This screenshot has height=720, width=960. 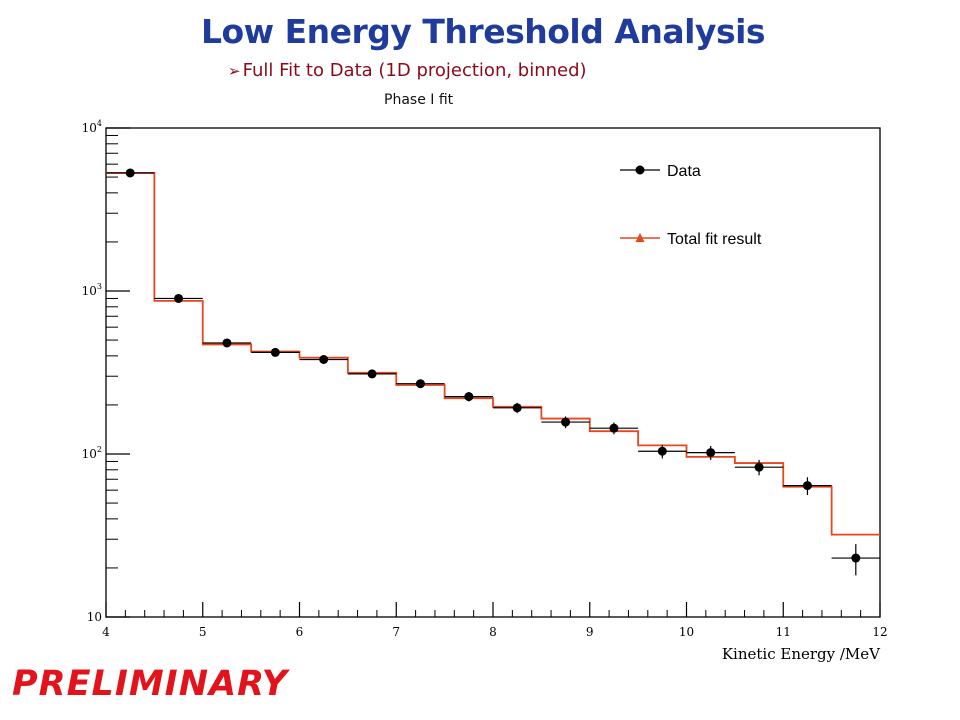 I want to click on x-tick-label: 12, so click(x=879, y=632).